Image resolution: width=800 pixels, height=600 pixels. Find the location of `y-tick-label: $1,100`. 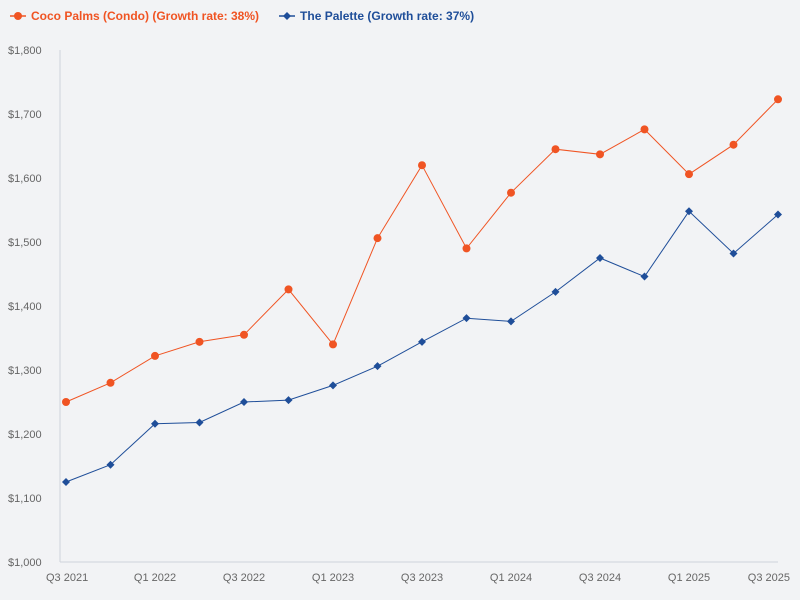

y-tick-label: $1,100 is located at coordinates (25, 499).